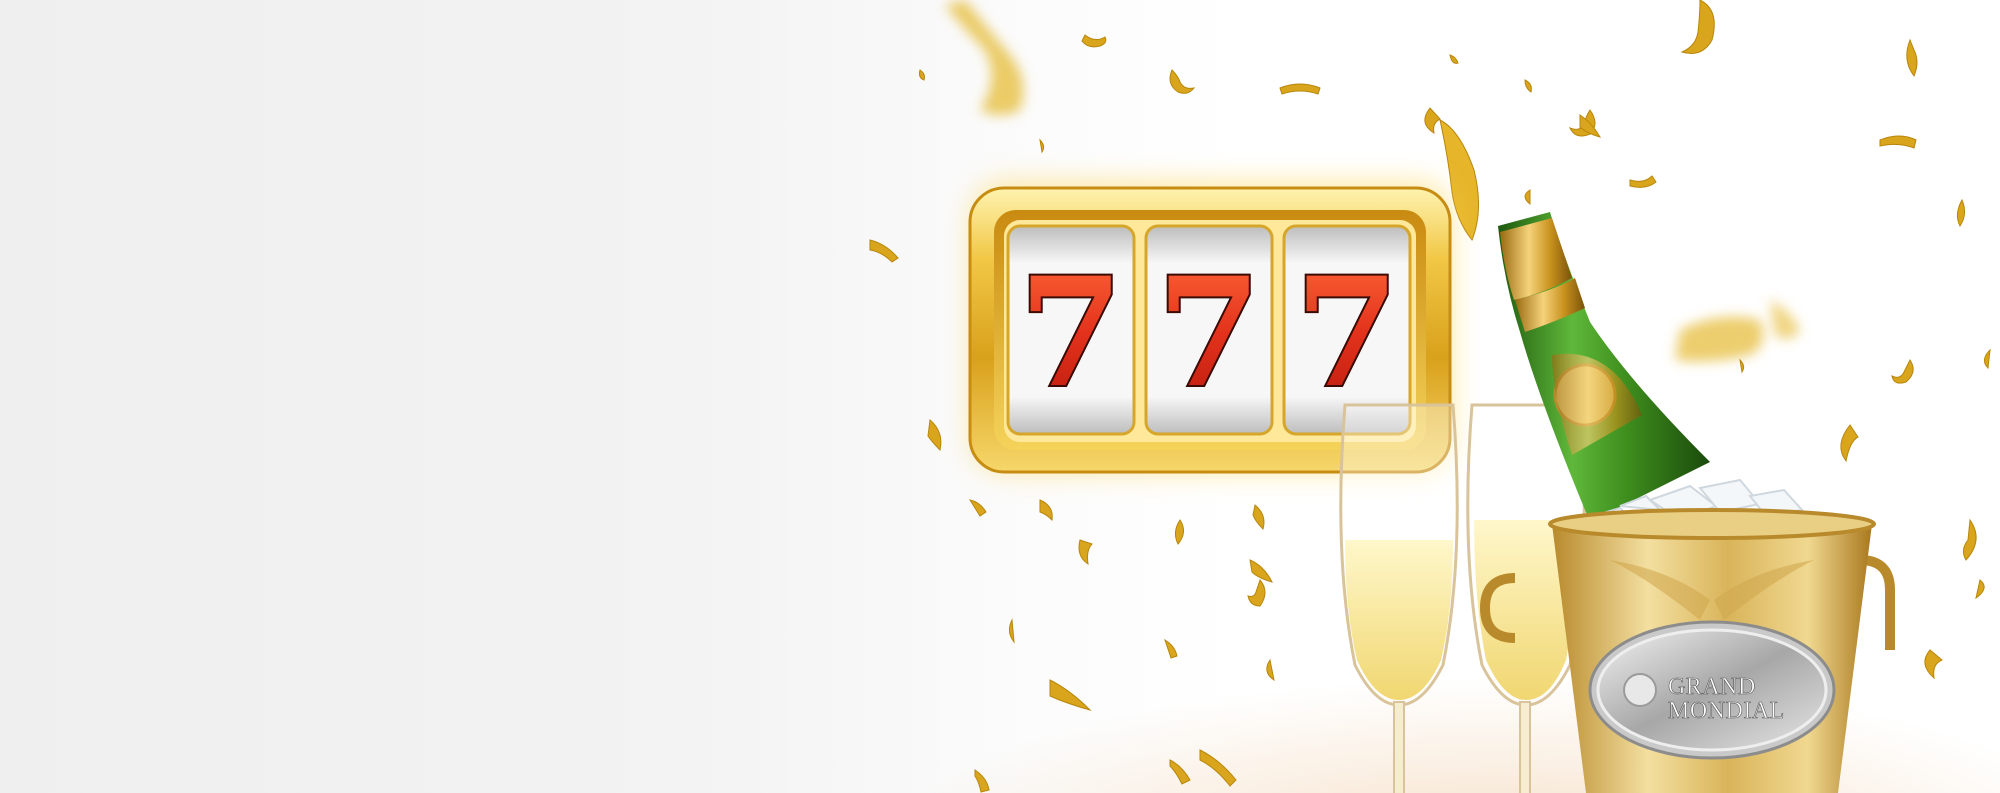 The width and height of the screenshot is (2000, 793). What do you see at coordinates (1071, 333) in the screenshot?
I see `slot-symbol-1: 7` at bounding box center [1071, 333].